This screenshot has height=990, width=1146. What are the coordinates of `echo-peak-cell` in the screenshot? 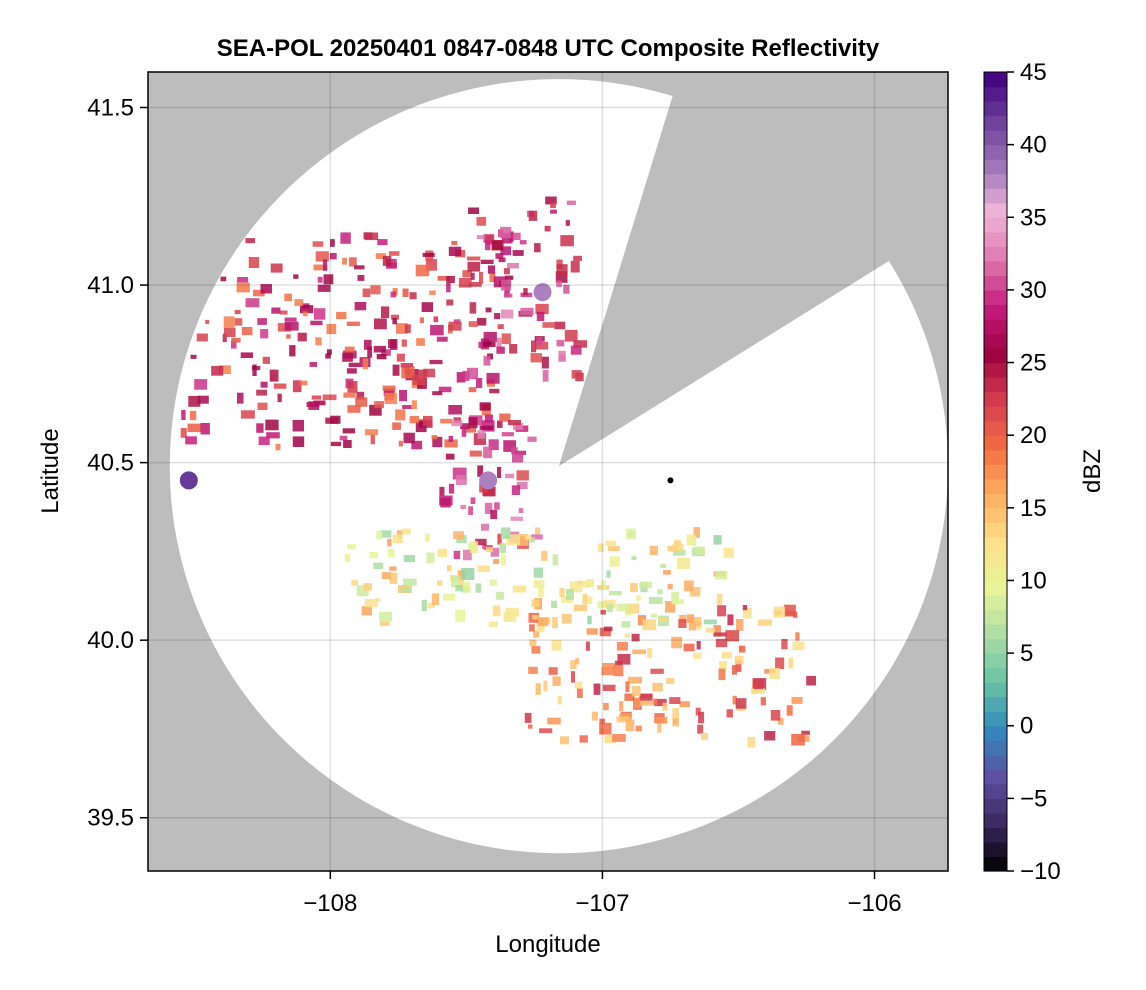 It's located at (542, 292).